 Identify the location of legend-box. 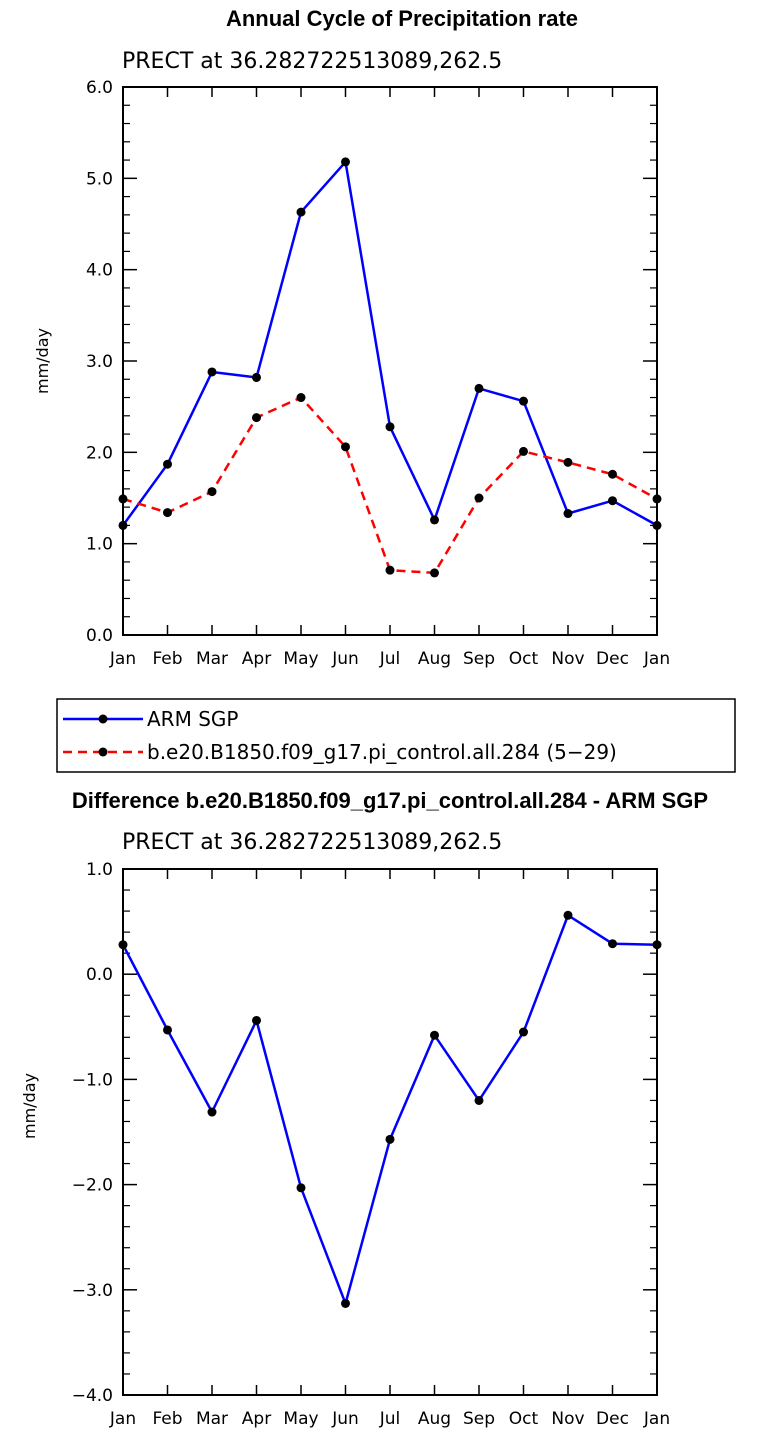
(396, 735).